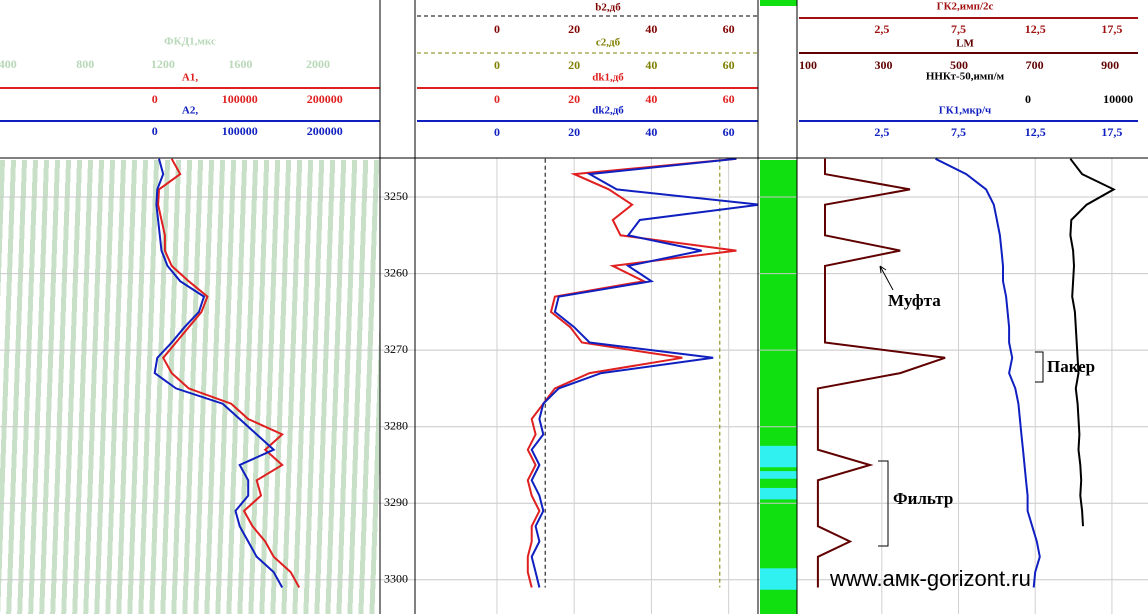  What do you see at coordinates (608, 111) in the screenshot?
I see `header-title: dk2,дб` at bounding box center [608, 111].